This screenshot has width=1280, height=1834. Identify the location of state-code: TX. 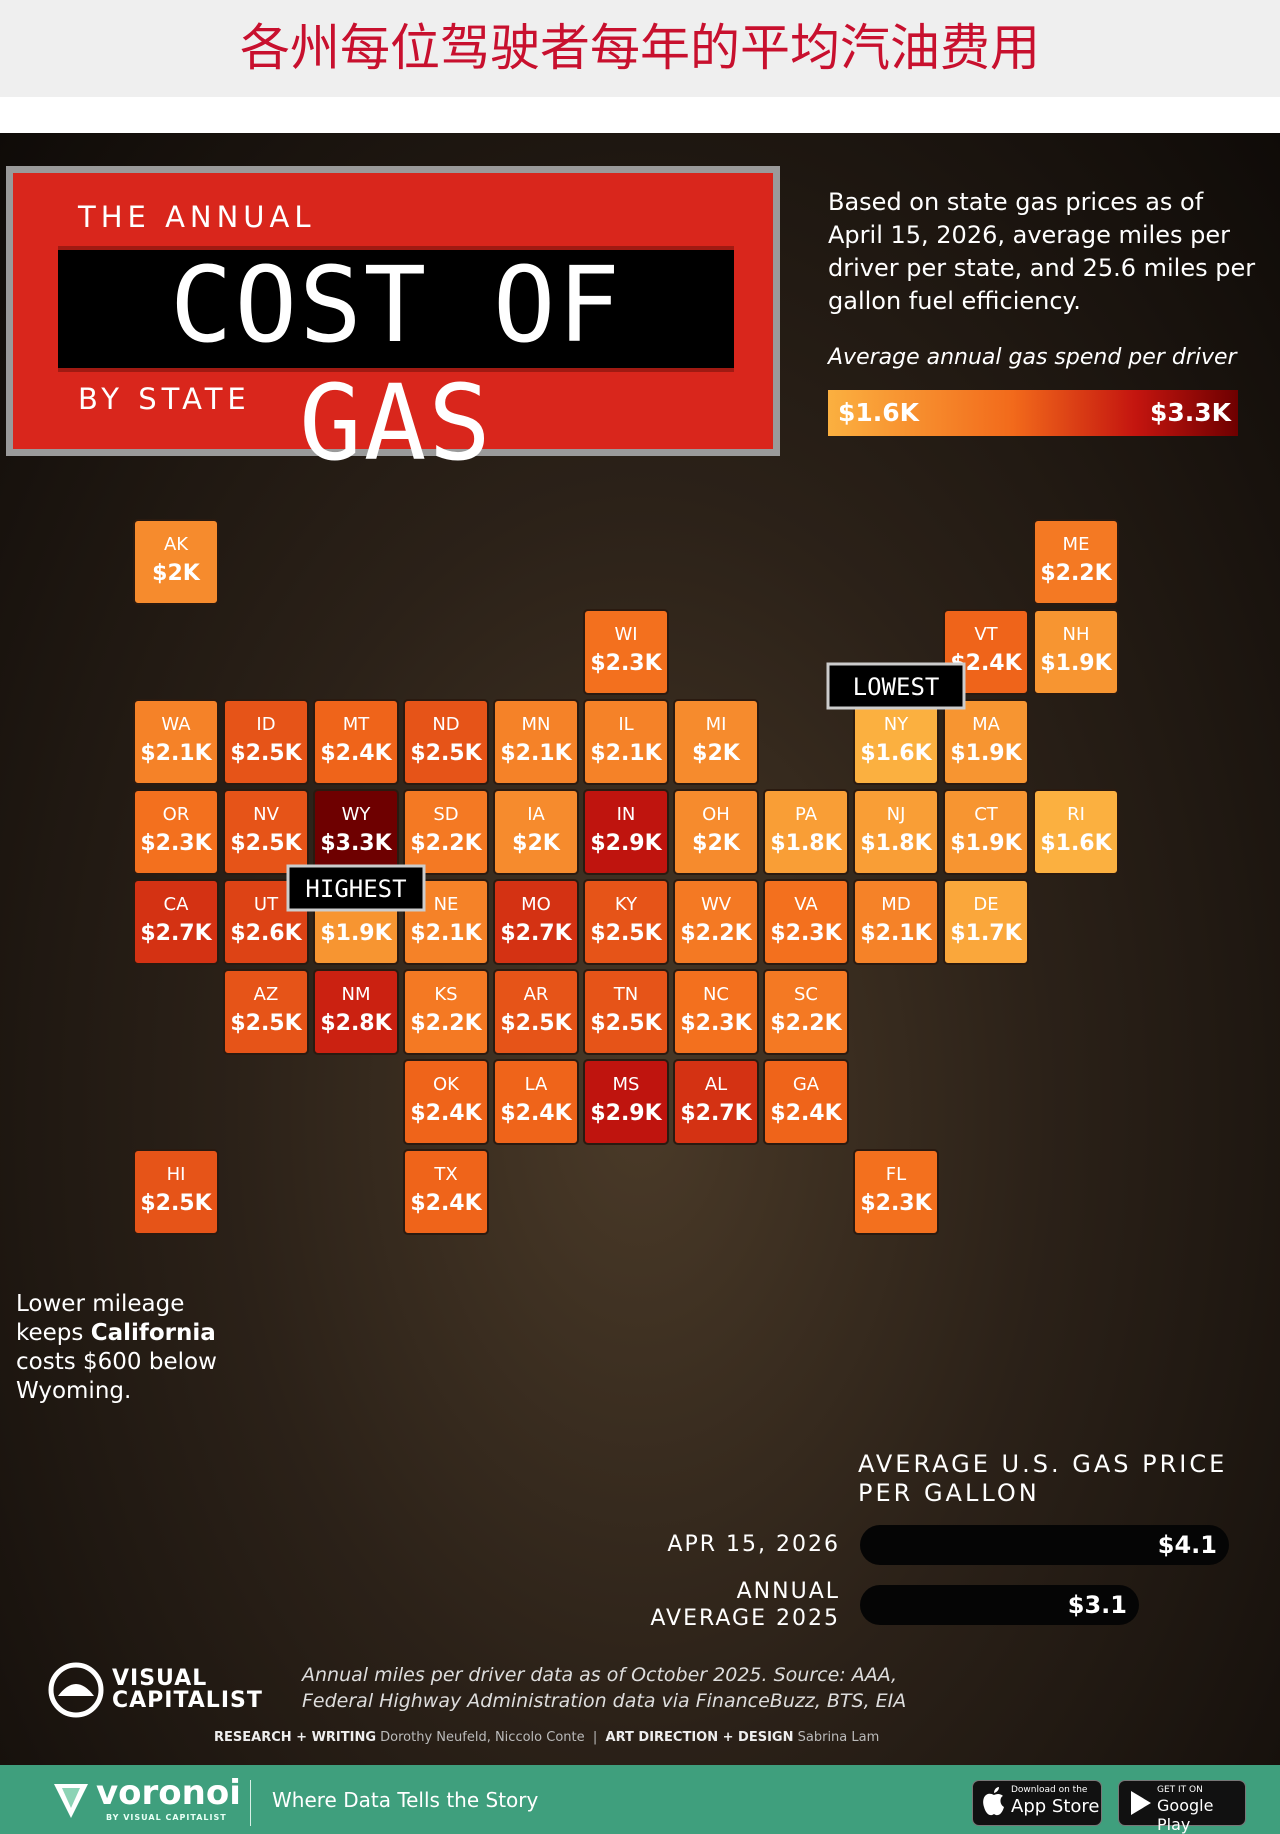
(445, 1174).